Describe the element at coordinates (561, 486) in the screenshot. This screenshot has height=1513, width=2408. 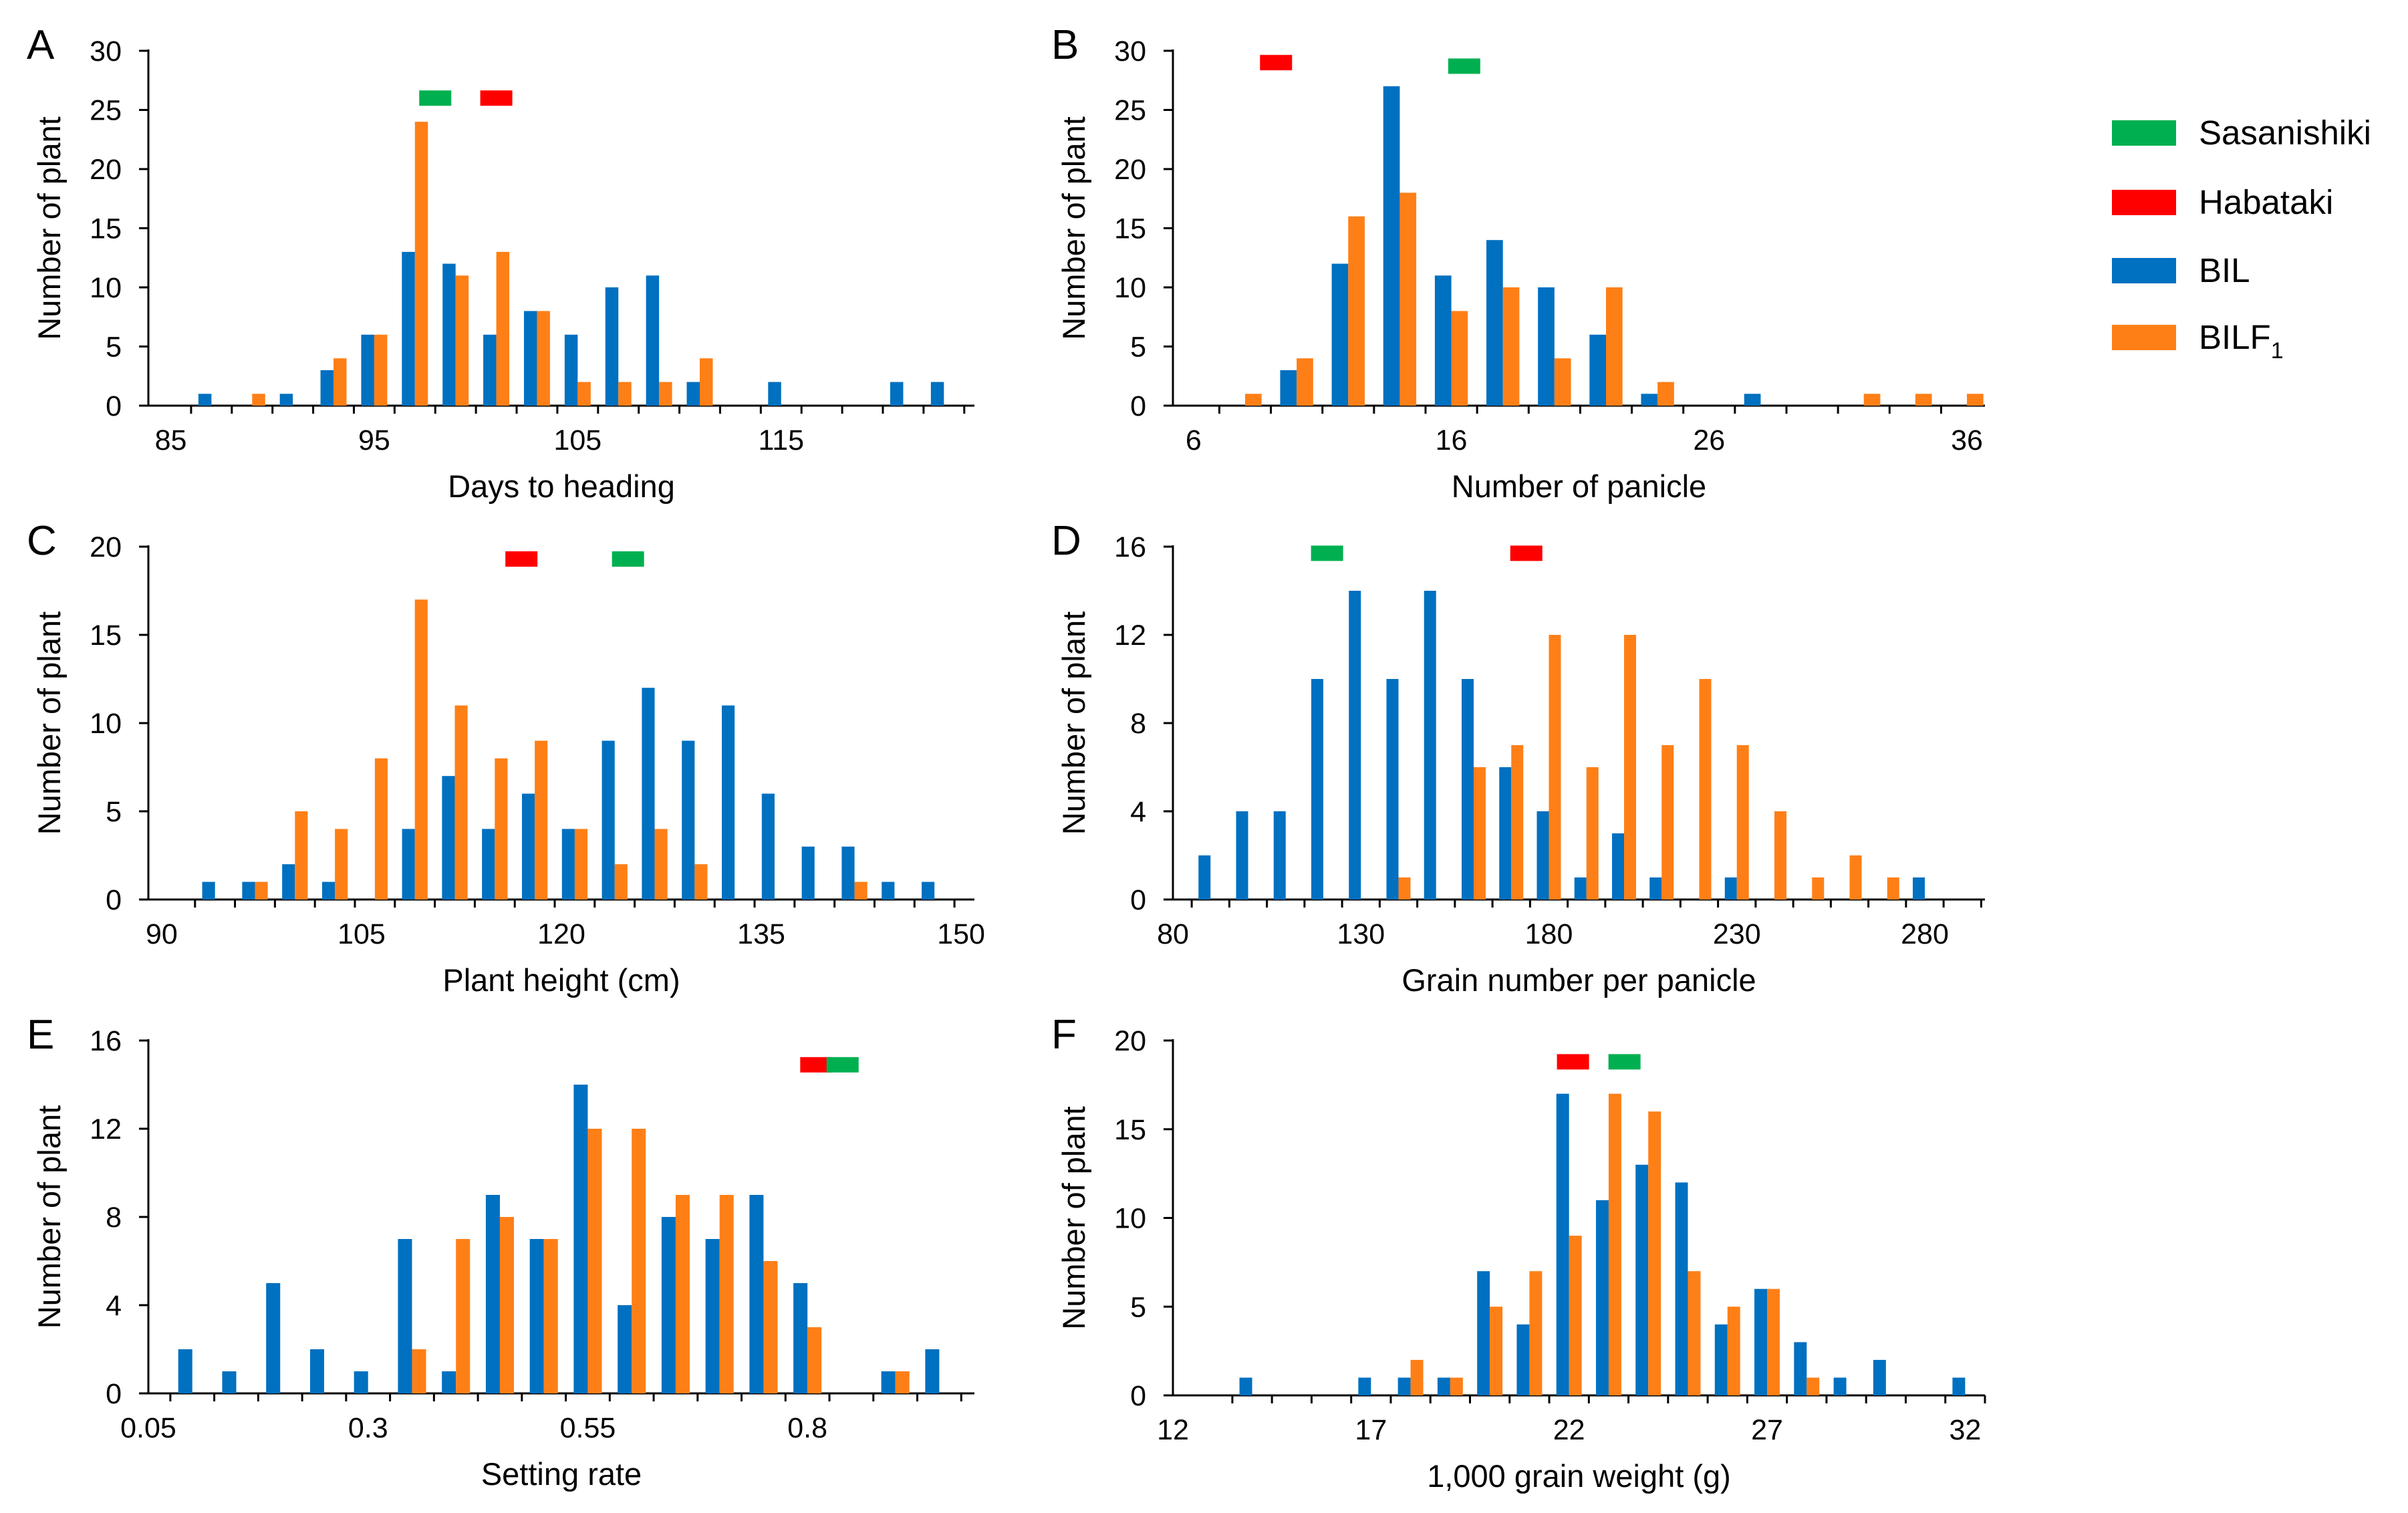
I see `x-axis-title: Days to heading` at that location.